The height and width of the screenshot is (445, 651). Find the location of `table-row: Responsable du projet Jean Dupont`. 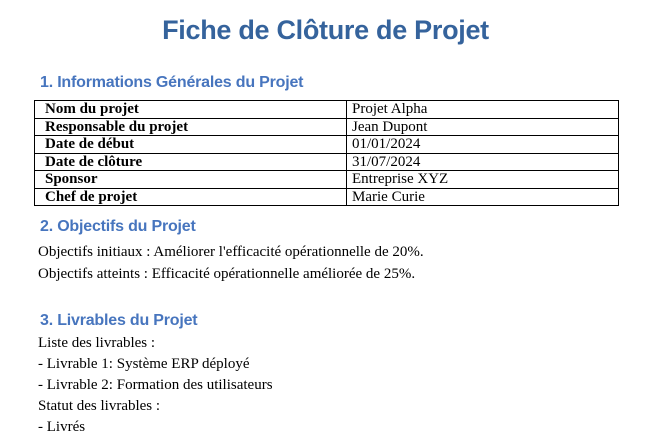

table-row: Responsable du projet Jean Dupont is located at coordinates (326, 126).